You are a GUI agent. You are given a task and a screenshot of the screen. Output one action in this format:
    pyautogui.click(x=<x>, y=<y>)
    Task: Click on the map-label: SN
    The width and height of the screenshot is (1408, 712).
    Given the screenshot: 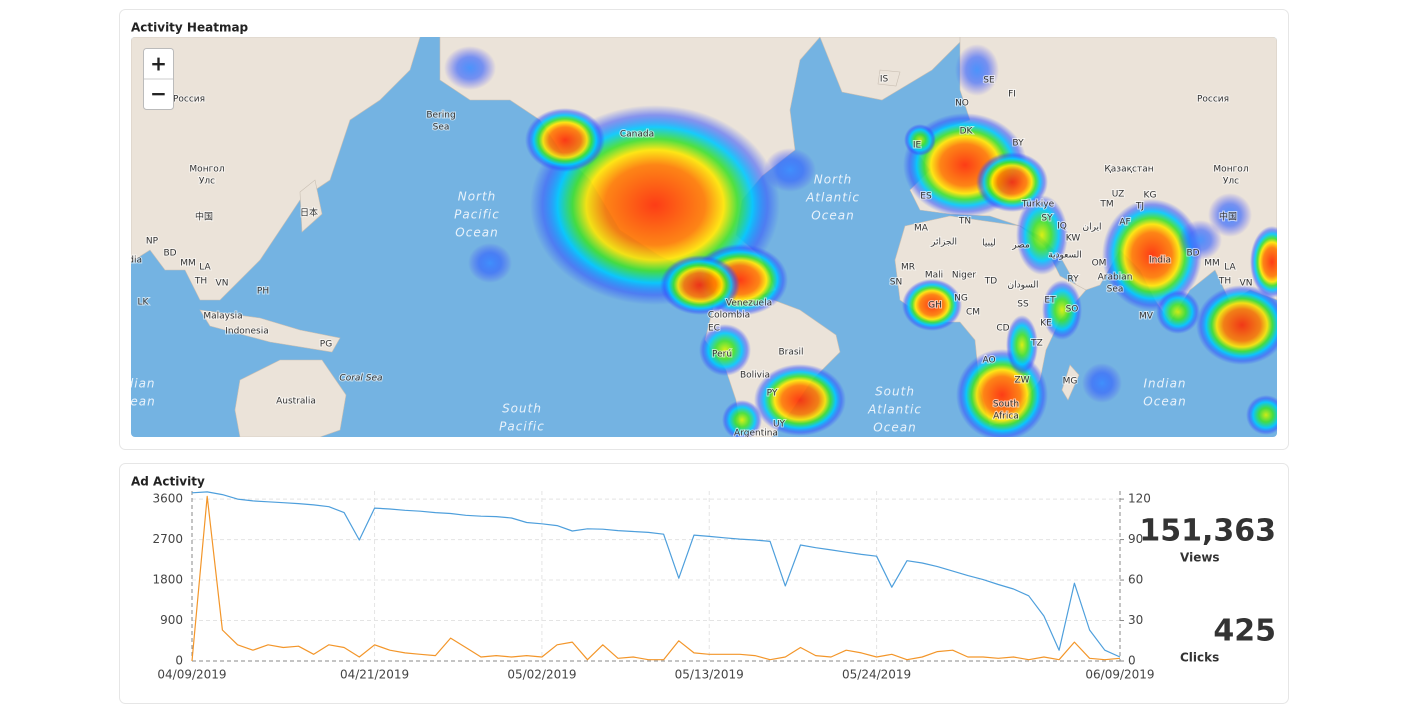 What is the action you would take?
    pyautogui.click(x=896, y=283)
    